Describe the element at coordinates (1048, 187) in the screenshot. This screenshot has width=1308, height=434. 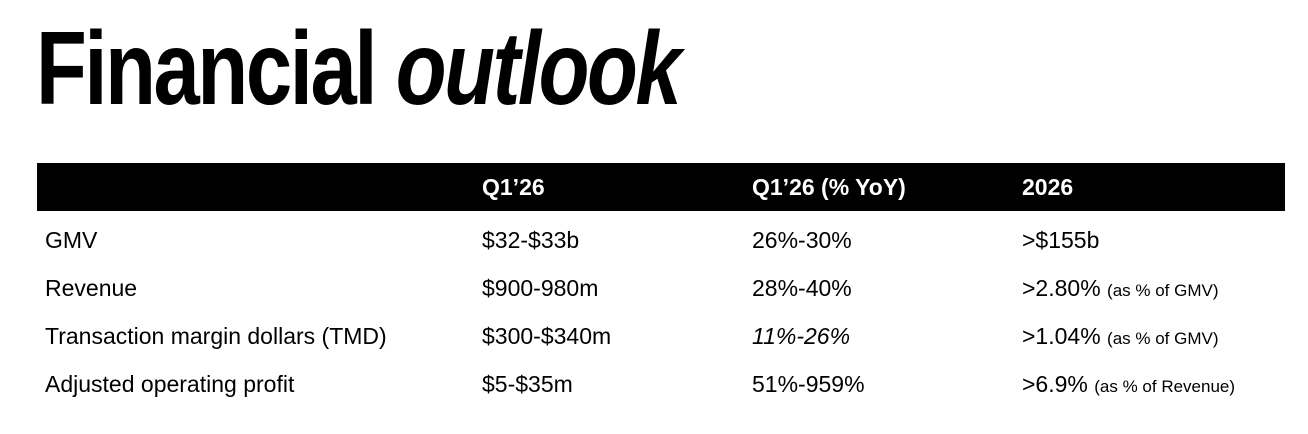
I see `header-fy-2026: 2026` at that location.